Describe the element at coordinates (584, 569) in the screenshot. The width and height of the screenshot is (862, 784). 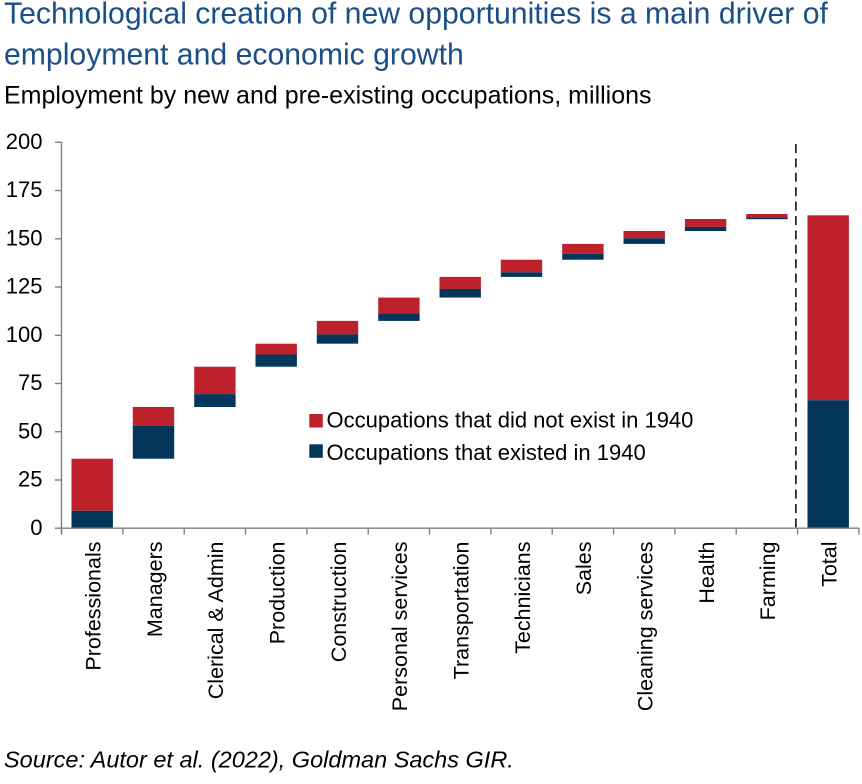
I see `svg-text: Sales` at that location.